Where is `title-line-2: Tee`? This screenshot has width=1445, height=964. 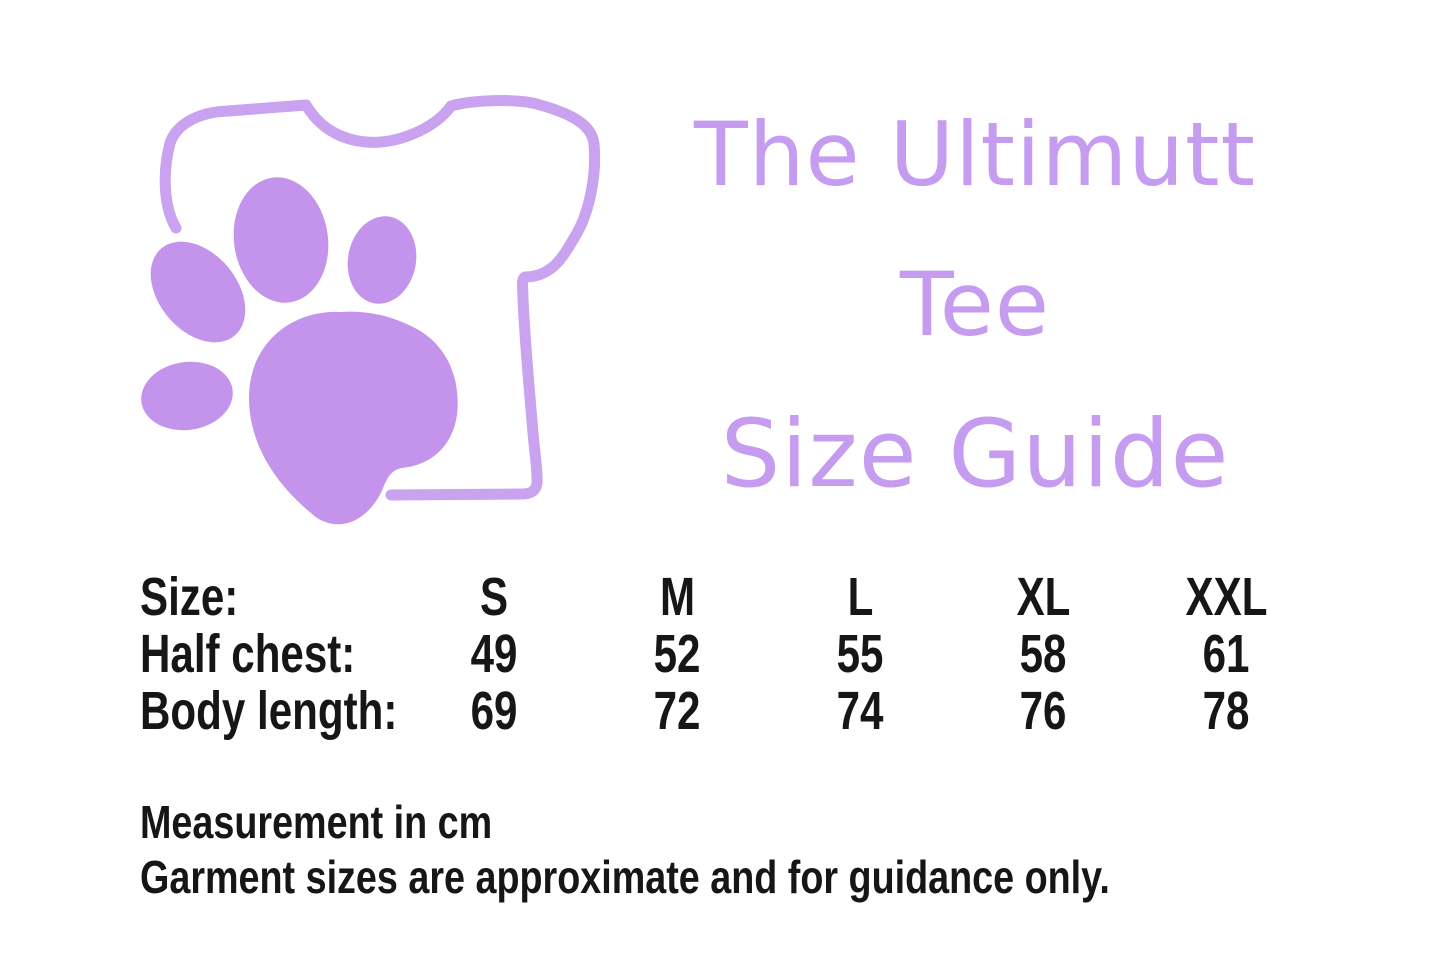
title-line-2: Tee is located at coordinates (975, 304).